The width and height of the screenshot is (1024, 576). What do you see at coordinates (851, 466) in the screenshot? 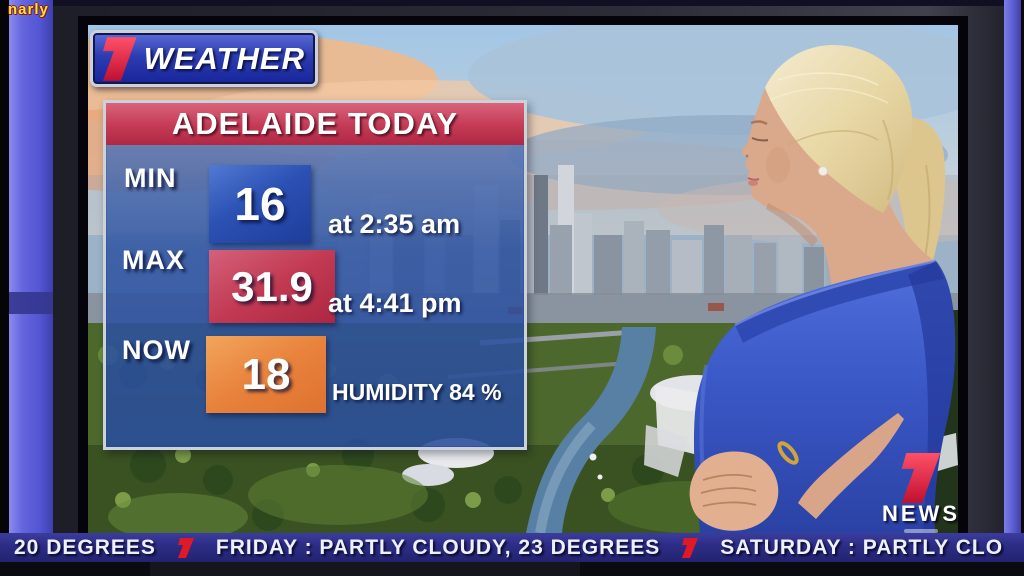
I see `forearm` at bounding box center [851, 466].